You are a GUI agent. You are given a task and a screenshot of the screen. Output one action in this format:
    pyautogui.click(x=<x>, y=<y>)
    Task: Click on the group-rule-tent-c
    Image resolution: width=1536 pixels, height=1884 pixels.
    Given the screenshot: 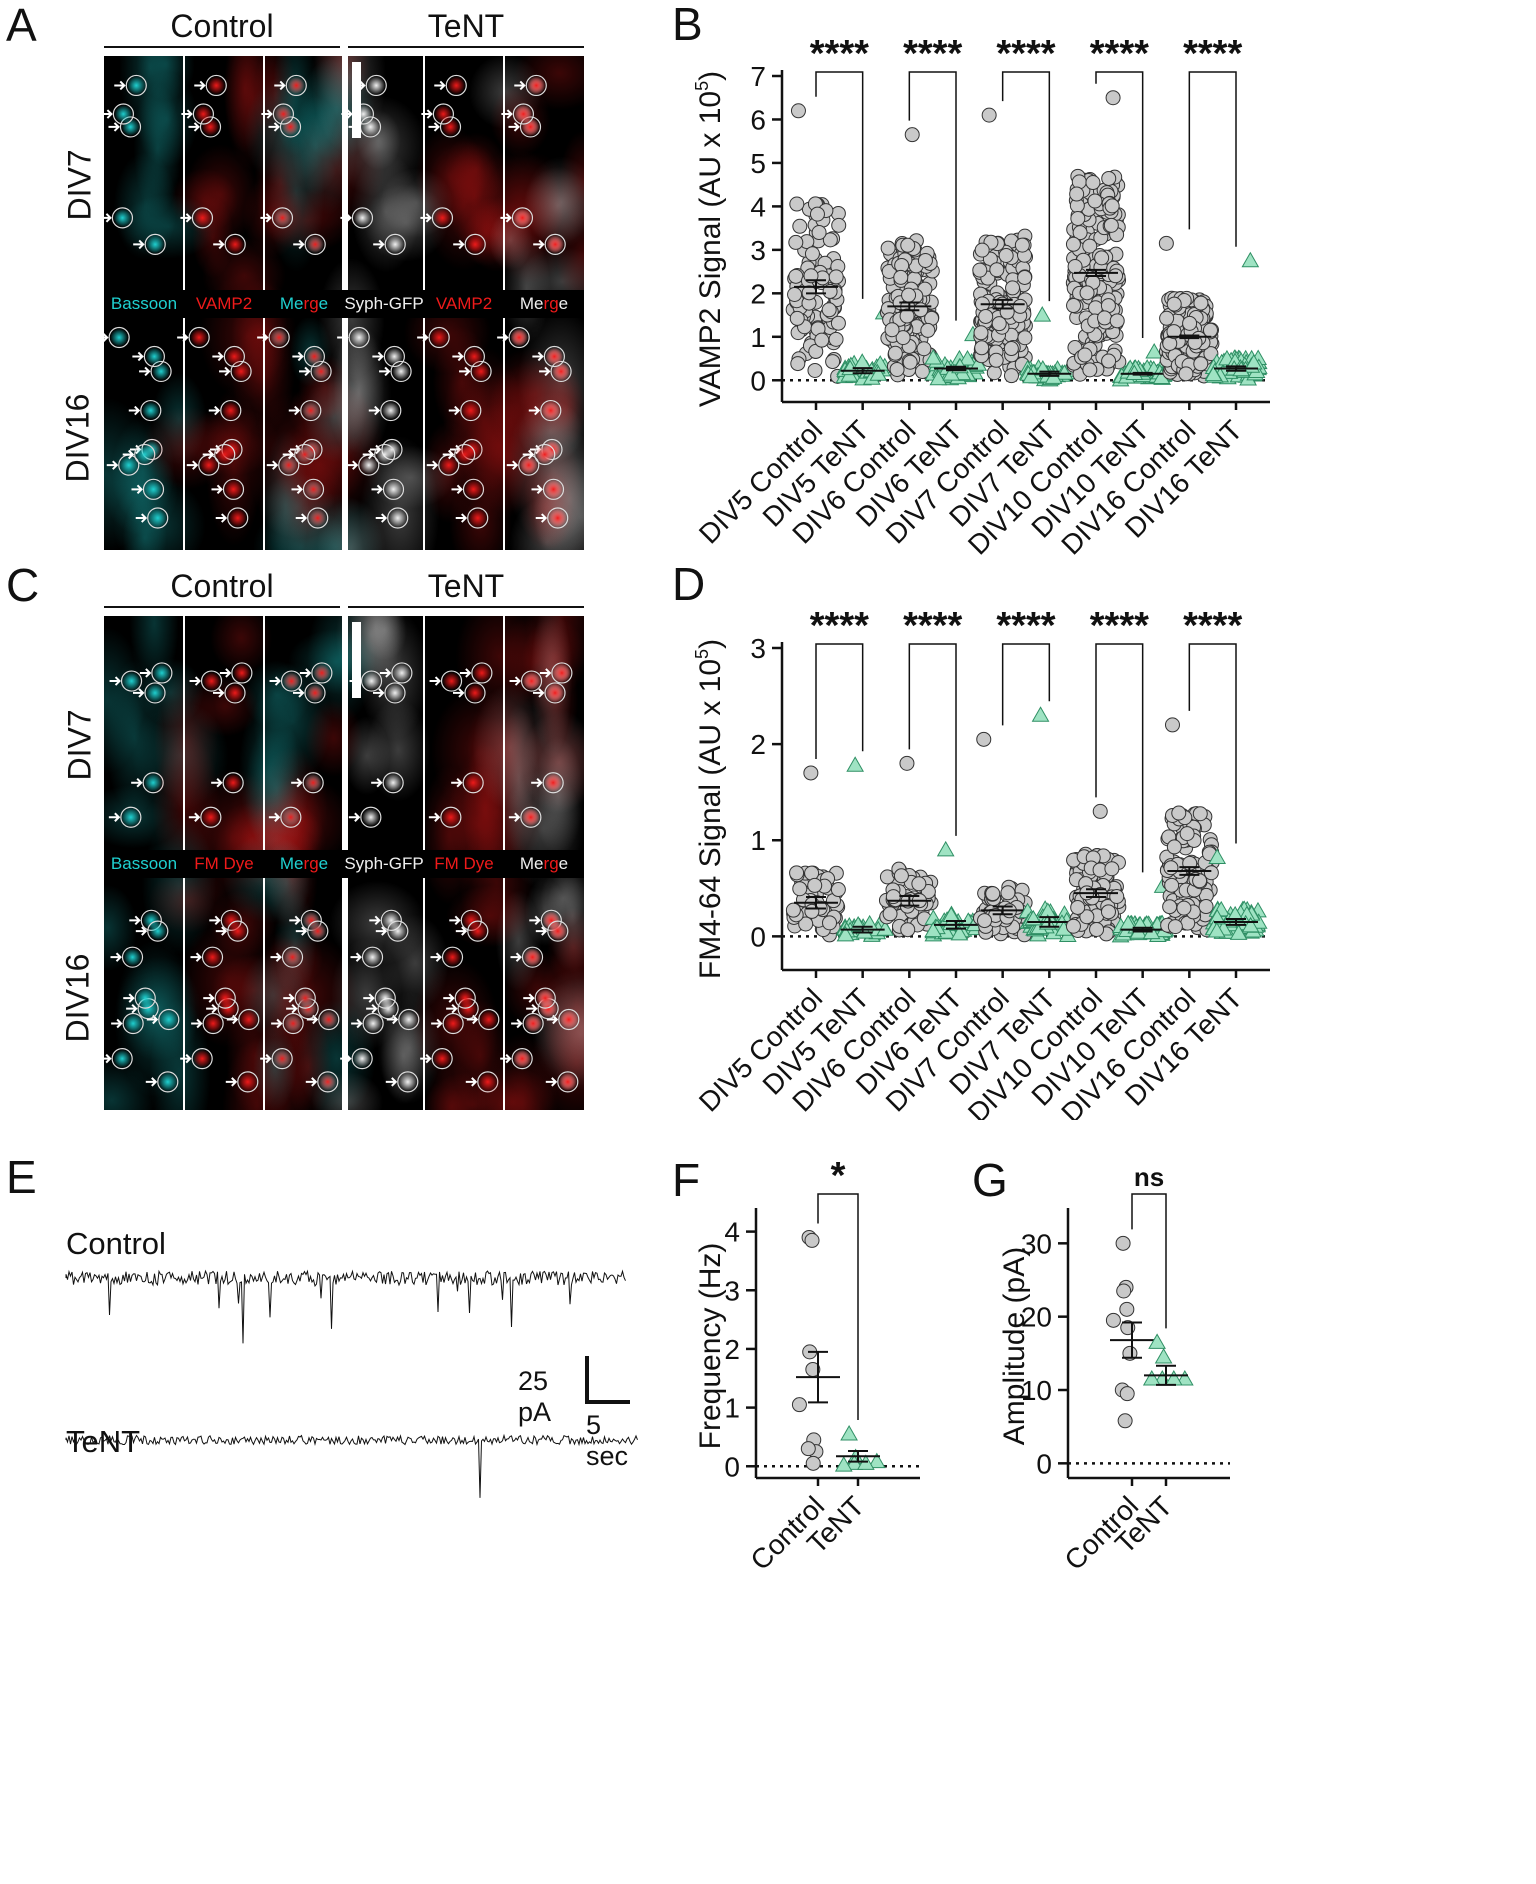 What is the action you would take?
    pyautogui.click(x=466, y=607)
    